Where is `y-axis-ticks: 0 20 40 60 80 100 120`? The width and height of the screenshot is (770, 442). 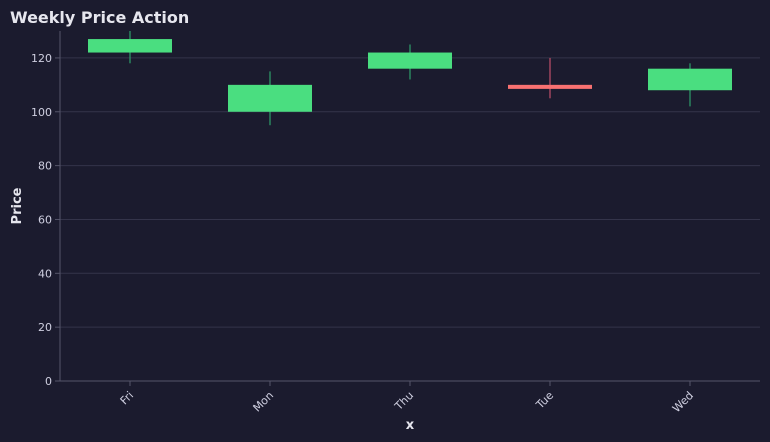
y-axis-ticks: 0 20 40 60 80 100 120 is located at coordinates (45, 220).